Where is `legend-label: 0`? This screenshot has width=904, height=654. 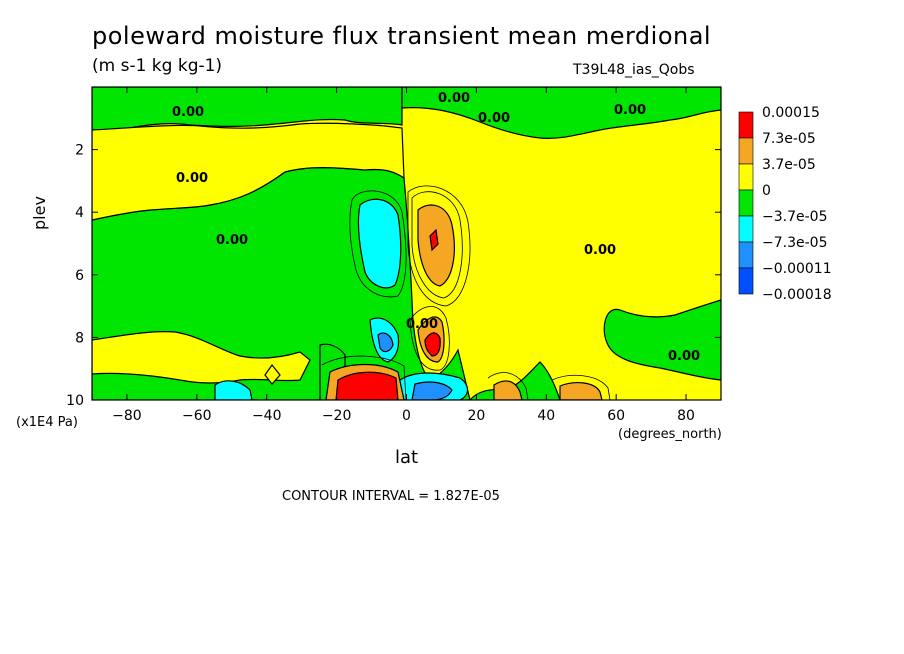 legend-label: 0 is located at coordinates (766, 191).